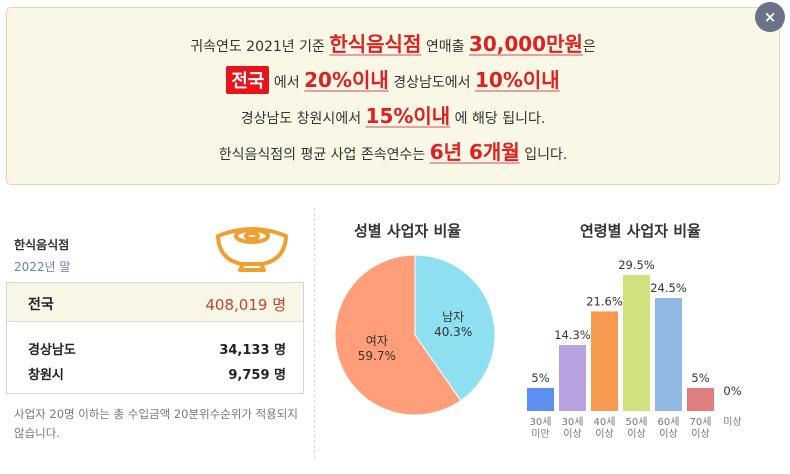 This screenshot has width=790, height=474. I want to click on pie-slice-label: 59.7%, so click(377, 356).